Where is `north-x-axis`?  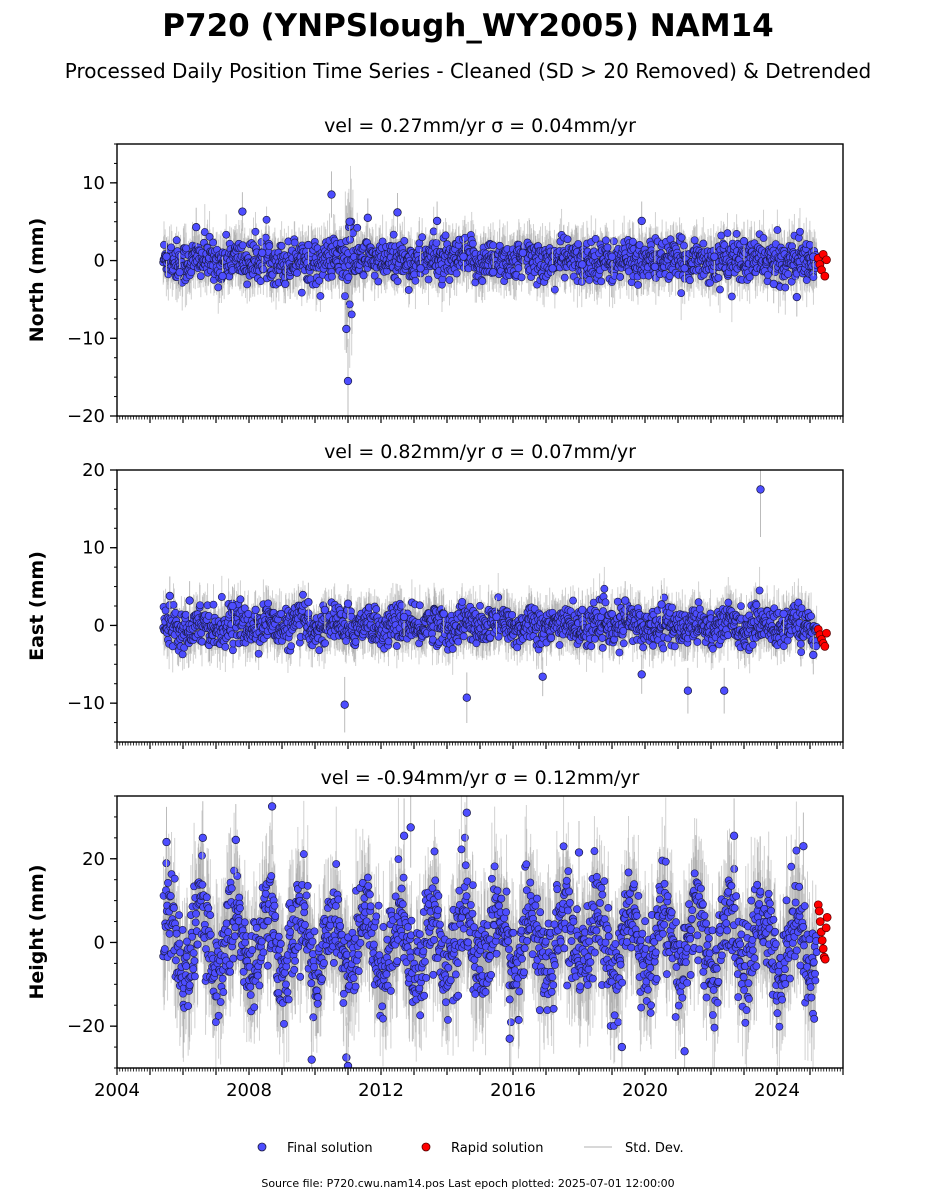
north-x-axis is located at coordinates (480, 419).